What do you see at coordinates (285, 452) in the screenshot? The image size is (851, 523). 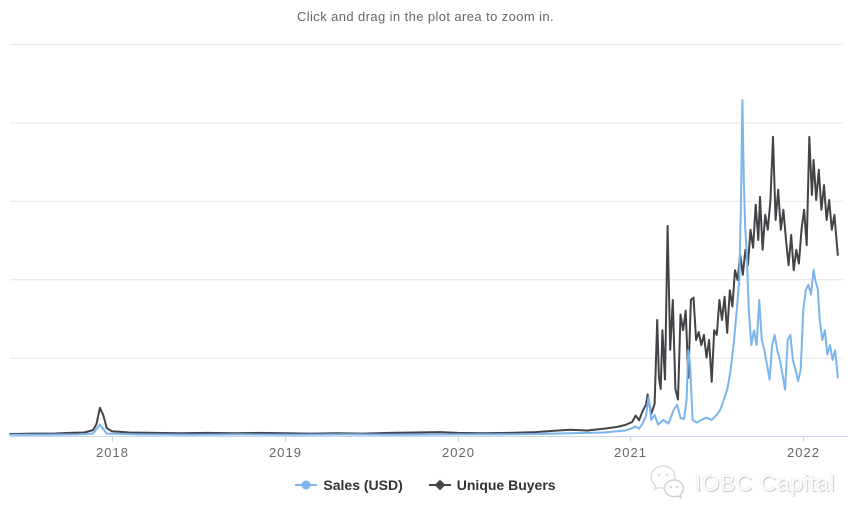 I see `x-axis-label: 2019` at bounding box center [285, 452].